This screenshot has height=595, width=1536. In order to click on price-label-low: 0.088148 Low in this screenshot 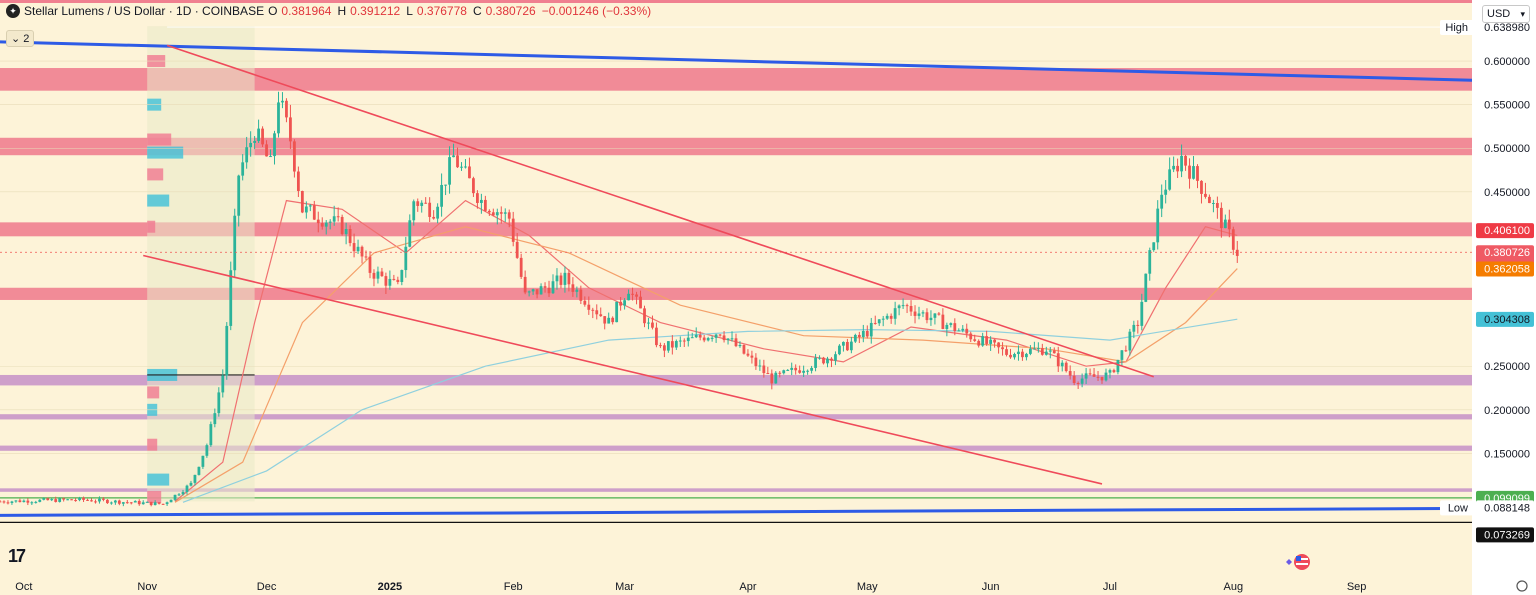, I will do `click(1487, 508)`.